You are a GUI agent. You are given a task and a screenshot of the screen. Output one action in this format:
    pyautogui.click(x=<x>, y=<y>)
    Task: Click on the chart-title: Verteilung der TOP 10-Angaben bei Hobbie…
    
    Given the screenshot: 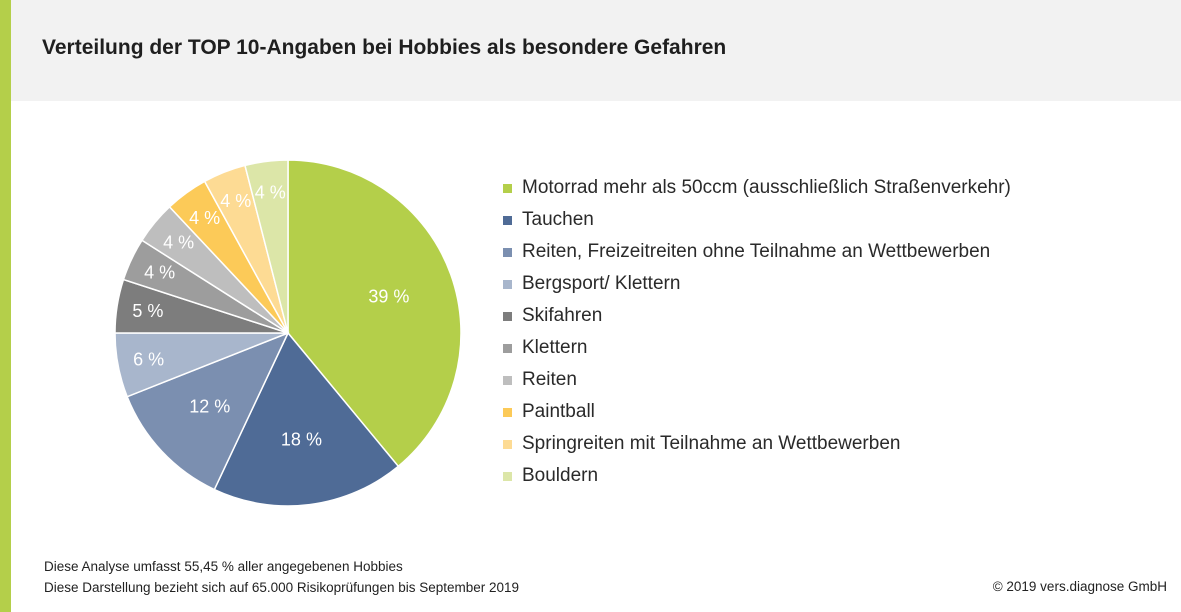 What is the action you would take?
    pyautogui.click(x=384, y=47)
    